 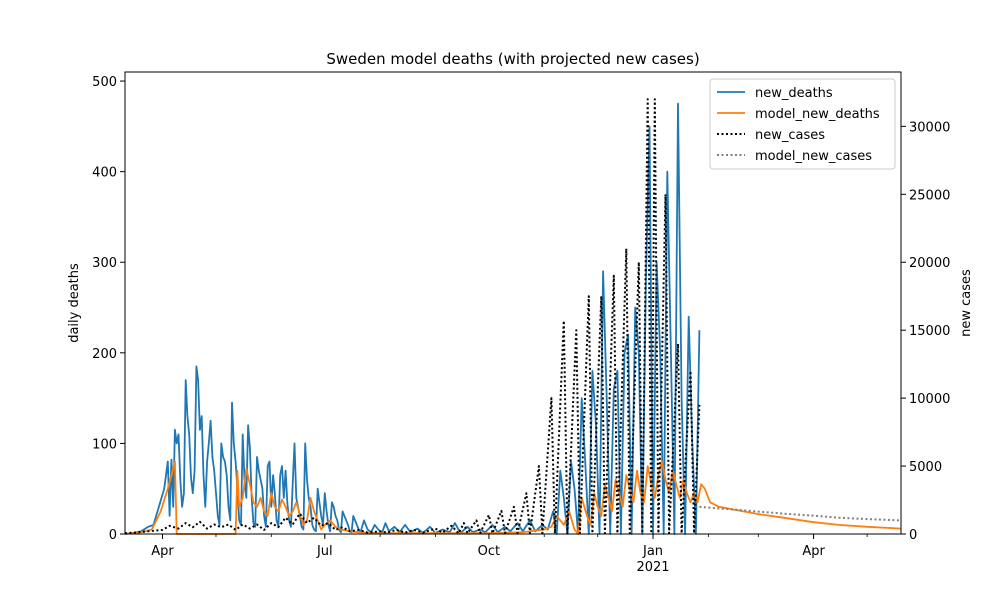 What do you see at coordinates (489, 551) in the screenshot?
I see `x-tick-label: Oct` at bounding box center [489, 551].